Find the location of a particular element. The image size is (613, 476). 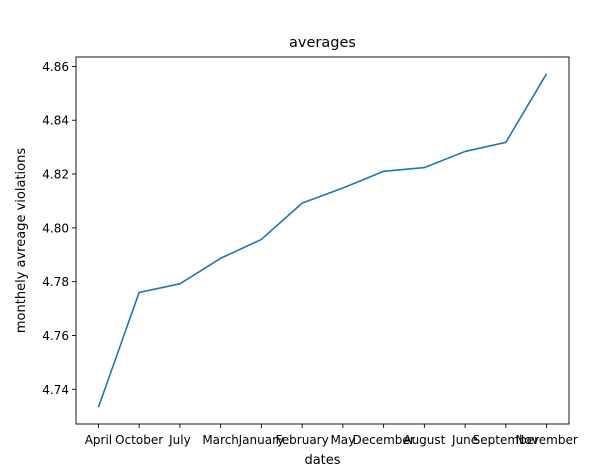

x-tick-label: October is located at coordinates (139, 440).